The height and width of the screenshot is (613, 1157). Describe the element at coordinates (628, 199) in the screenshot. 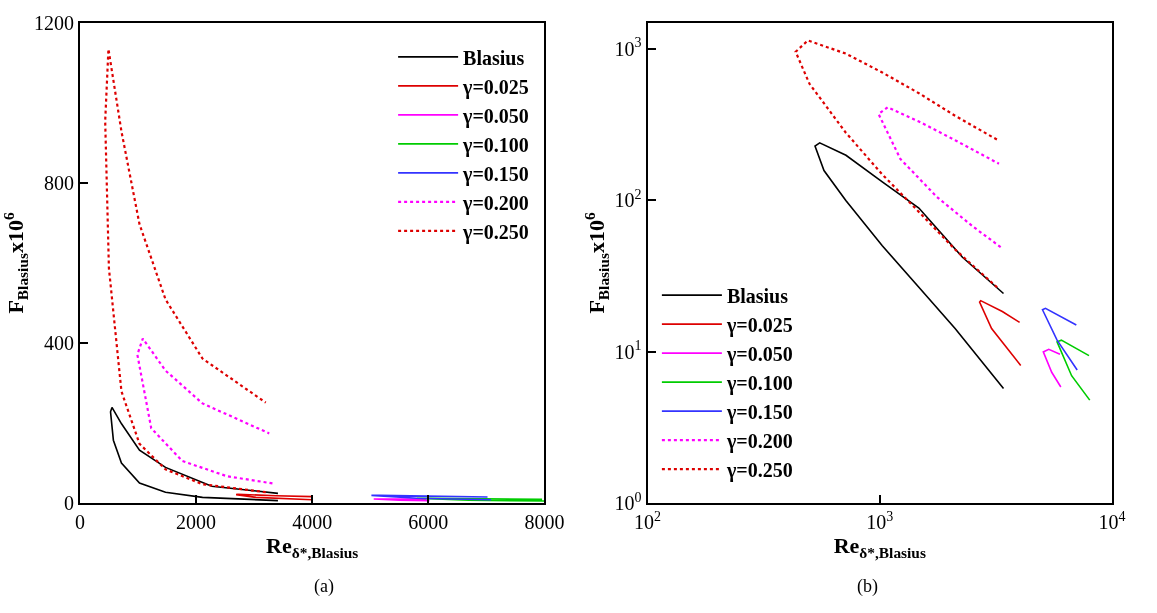

I see `y-tick-label: 10$^{2}$` at that location.